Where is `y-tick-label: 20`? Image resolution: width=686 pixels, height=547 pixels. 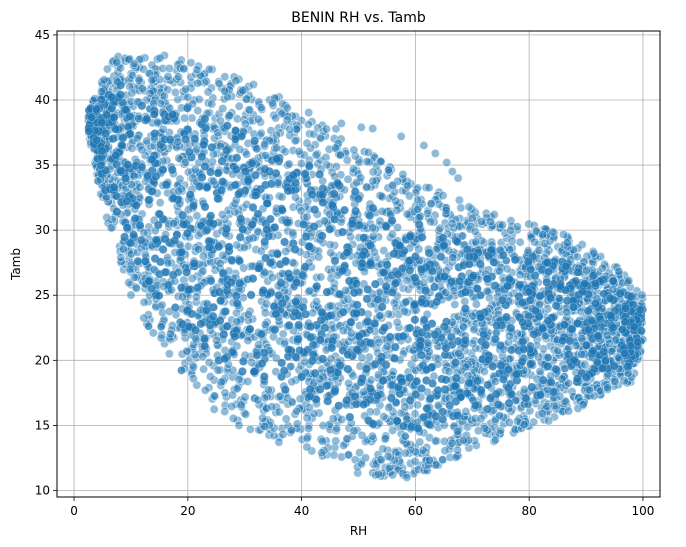 y-tick-label: 20 is located at coordinates (42, 360).